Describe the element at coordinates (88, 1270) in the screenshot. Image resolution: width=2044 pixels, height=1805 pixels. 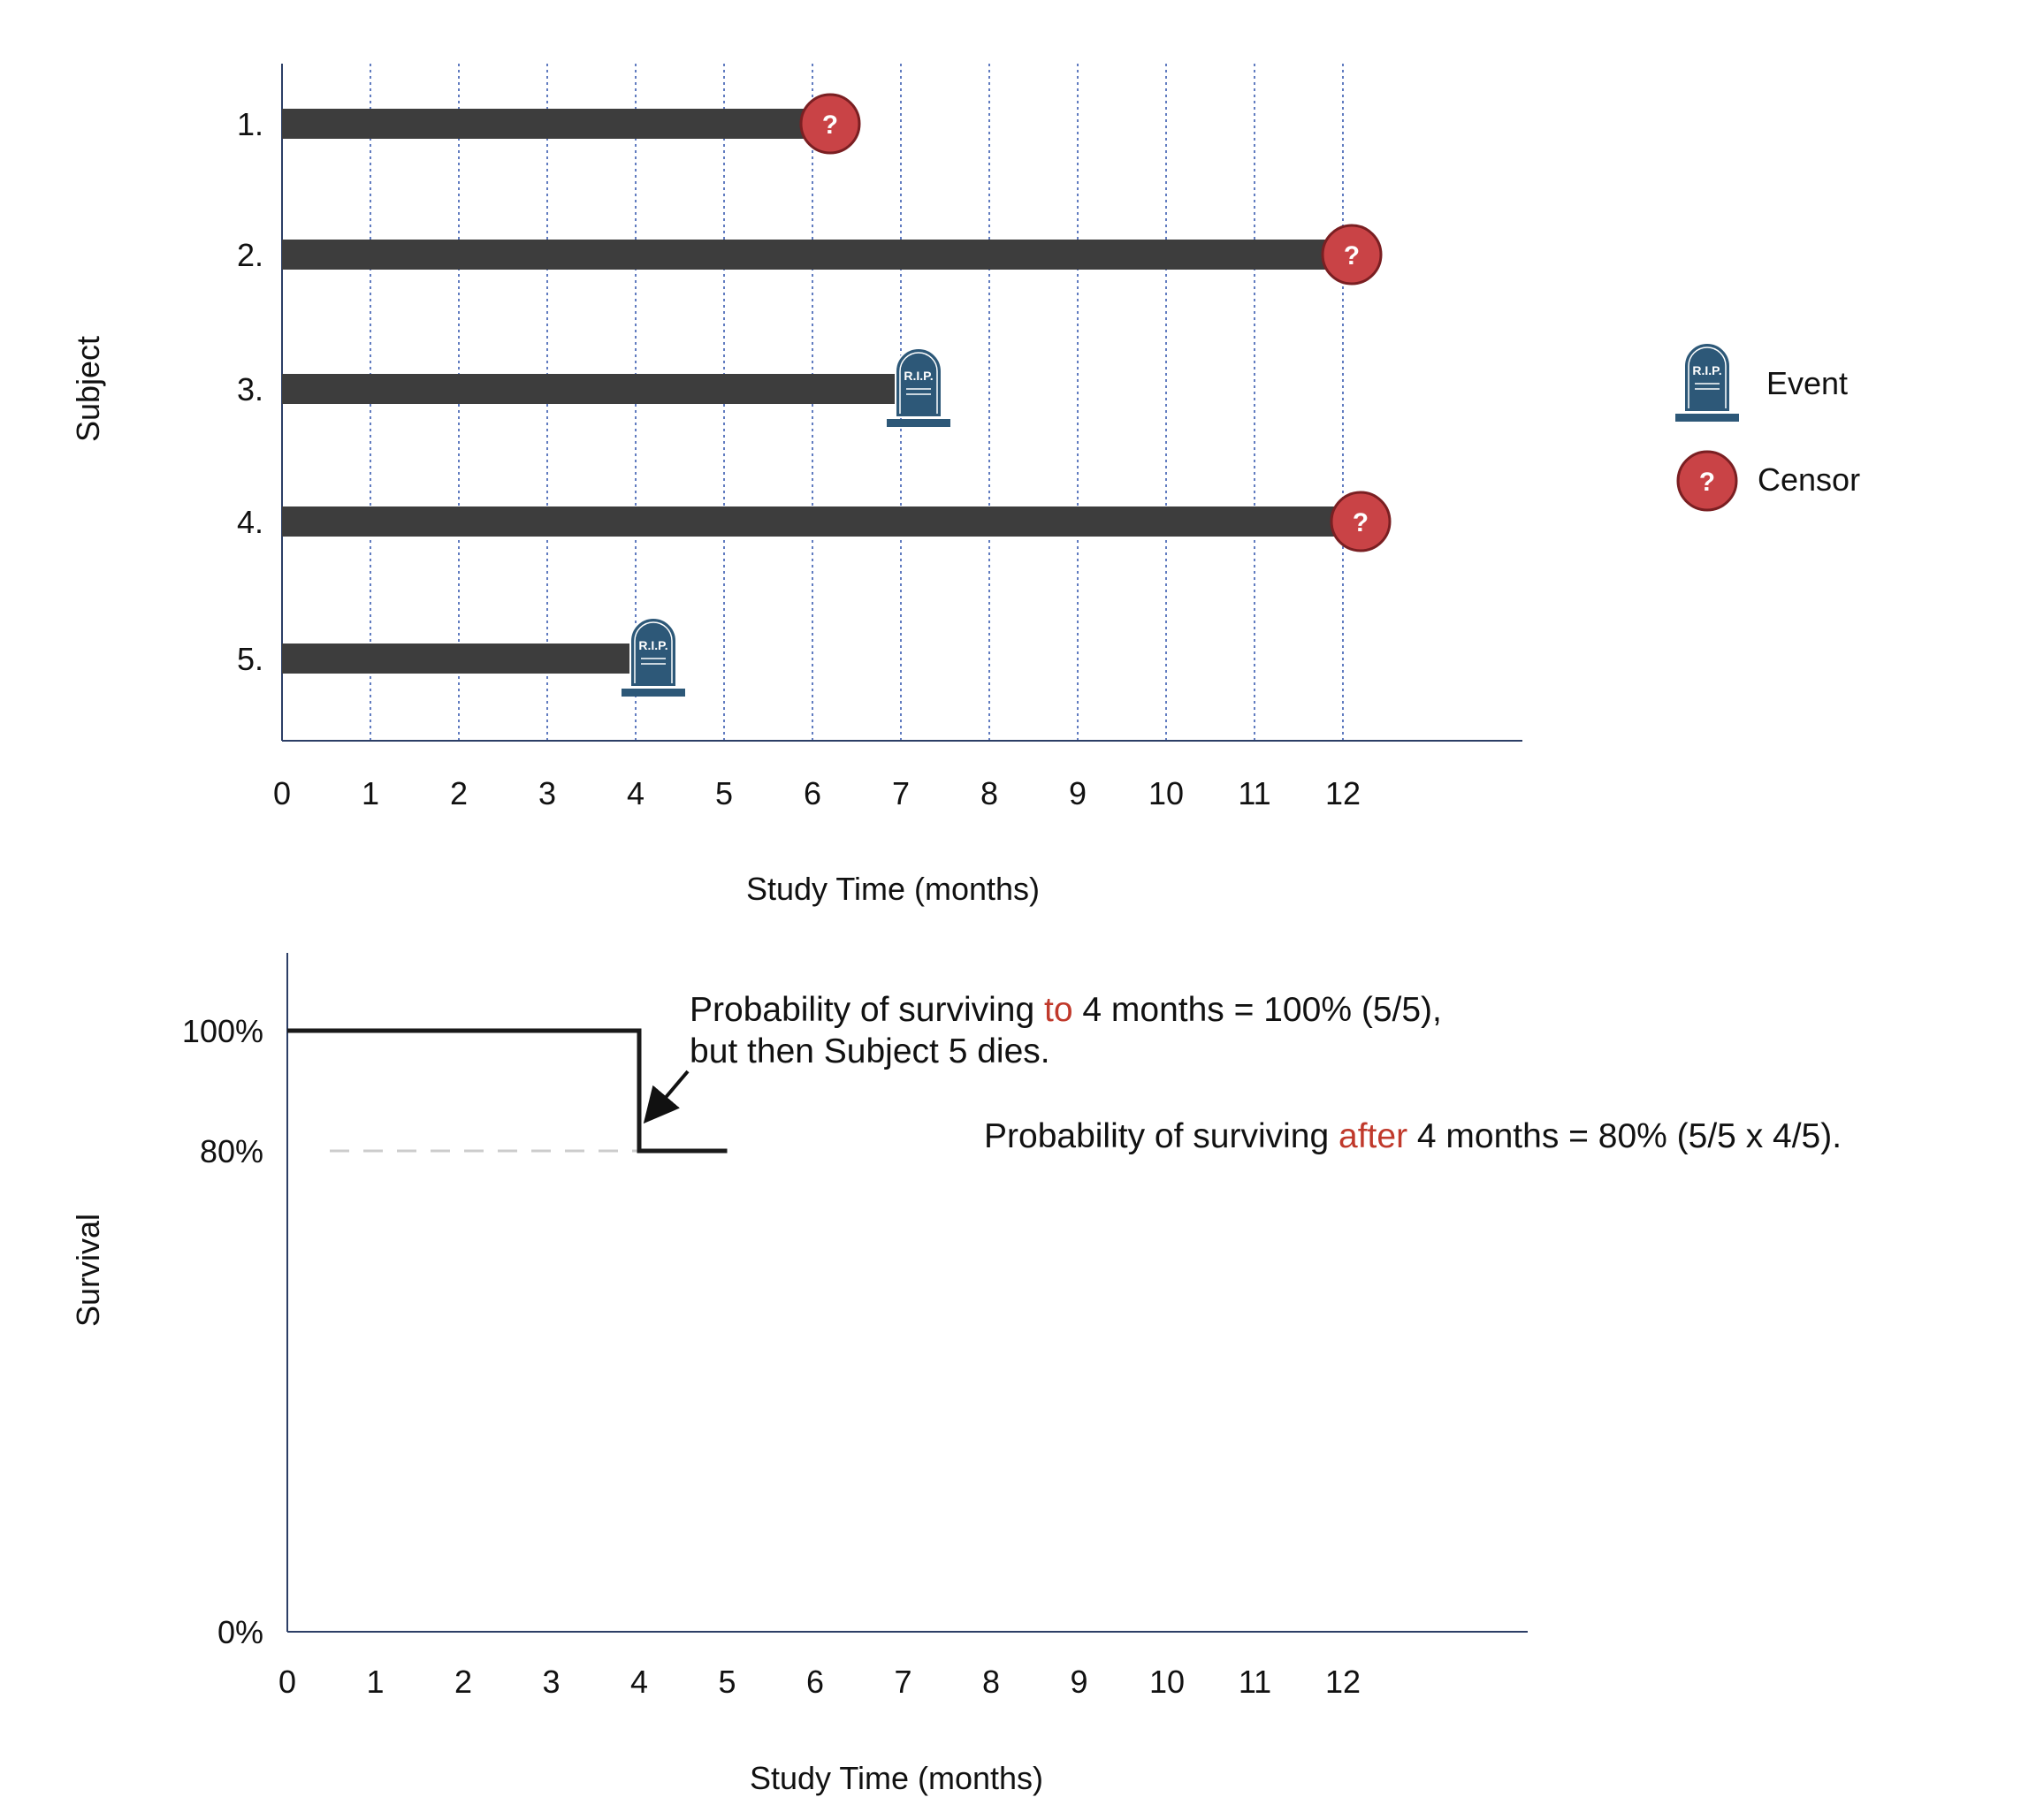
I see `survival-y-axis-title: Survival` at that location.